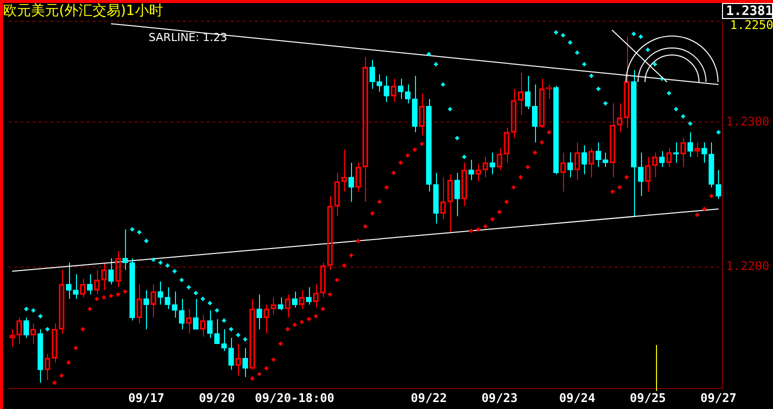  I want to click on x-tick-label: 09/17, so click(146, 397).